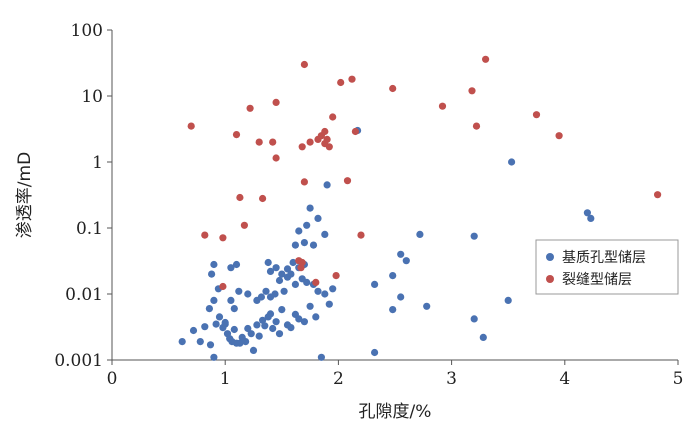 Image resolution: width=700 pixels, height=427 pixels. What do you see at coordinates (92, 97) in the screenshot?
I see `y-tick-label: 10` at bounding box center [92, 97].